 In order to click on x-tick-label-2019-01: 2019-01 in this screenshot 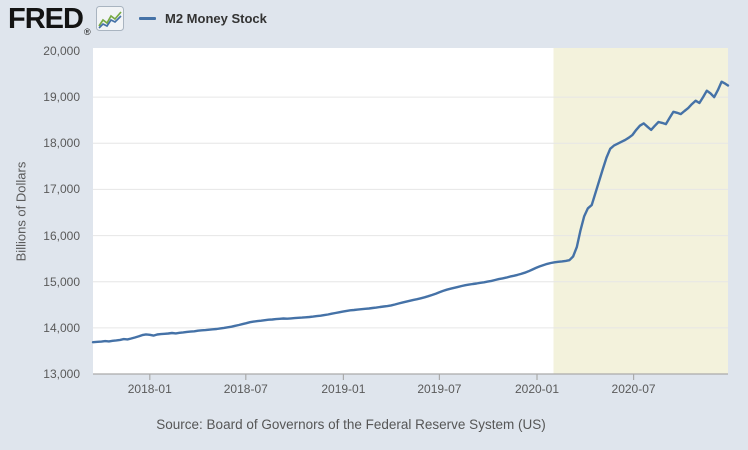, I will do `click(343, 389)`.